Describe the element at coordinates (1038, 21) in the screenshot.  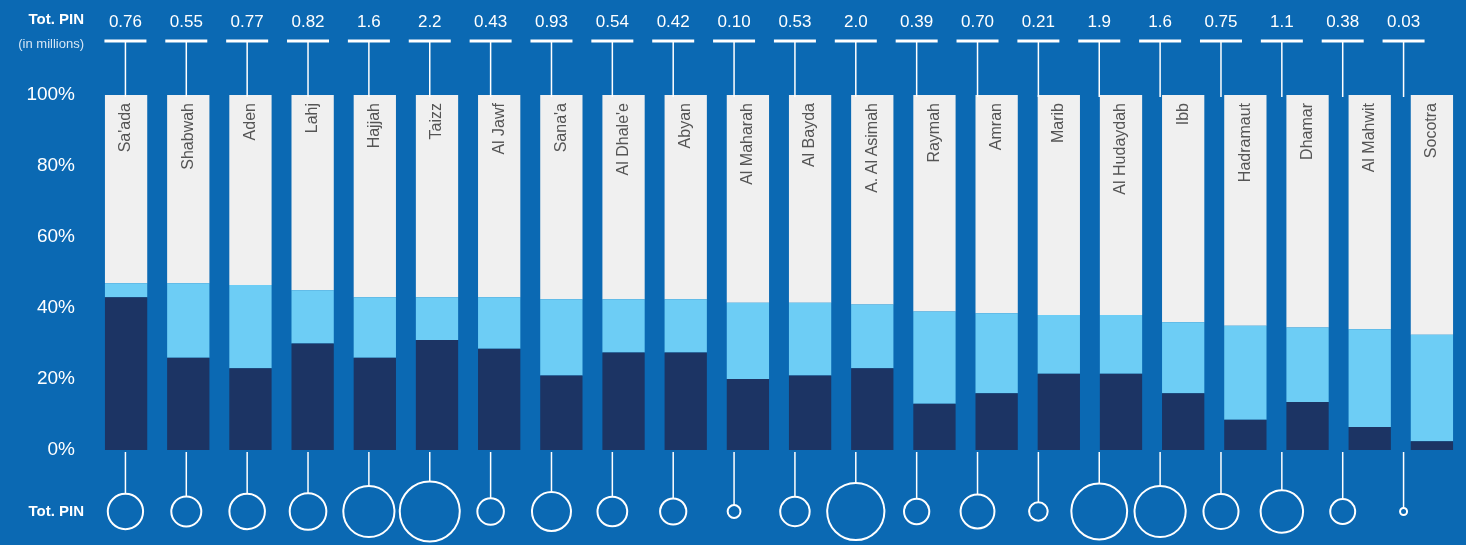
I see `data-label: 0.21` at that location.